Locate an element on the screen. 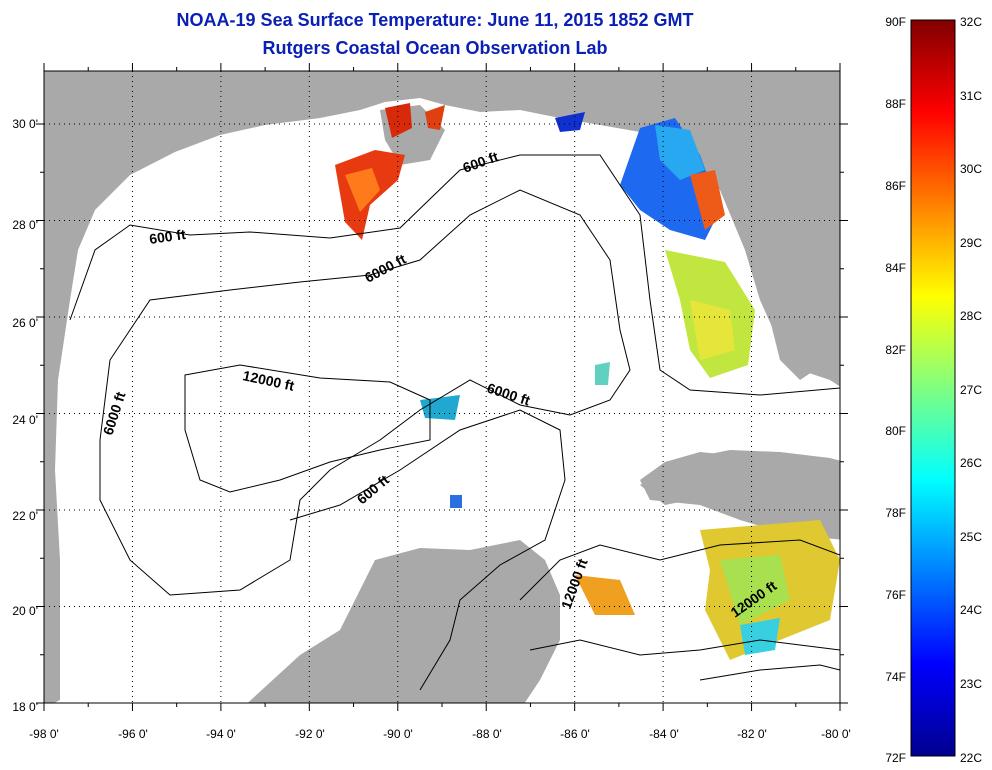 The height and width of the screenshot is (770, 992). lon-label: -96 0' is located at coordinates (133, 734).